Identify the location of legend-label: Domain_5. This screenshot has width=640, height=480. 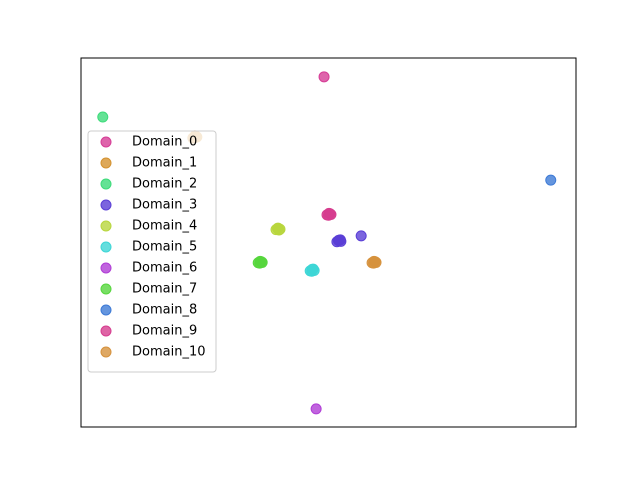
(164, 247).